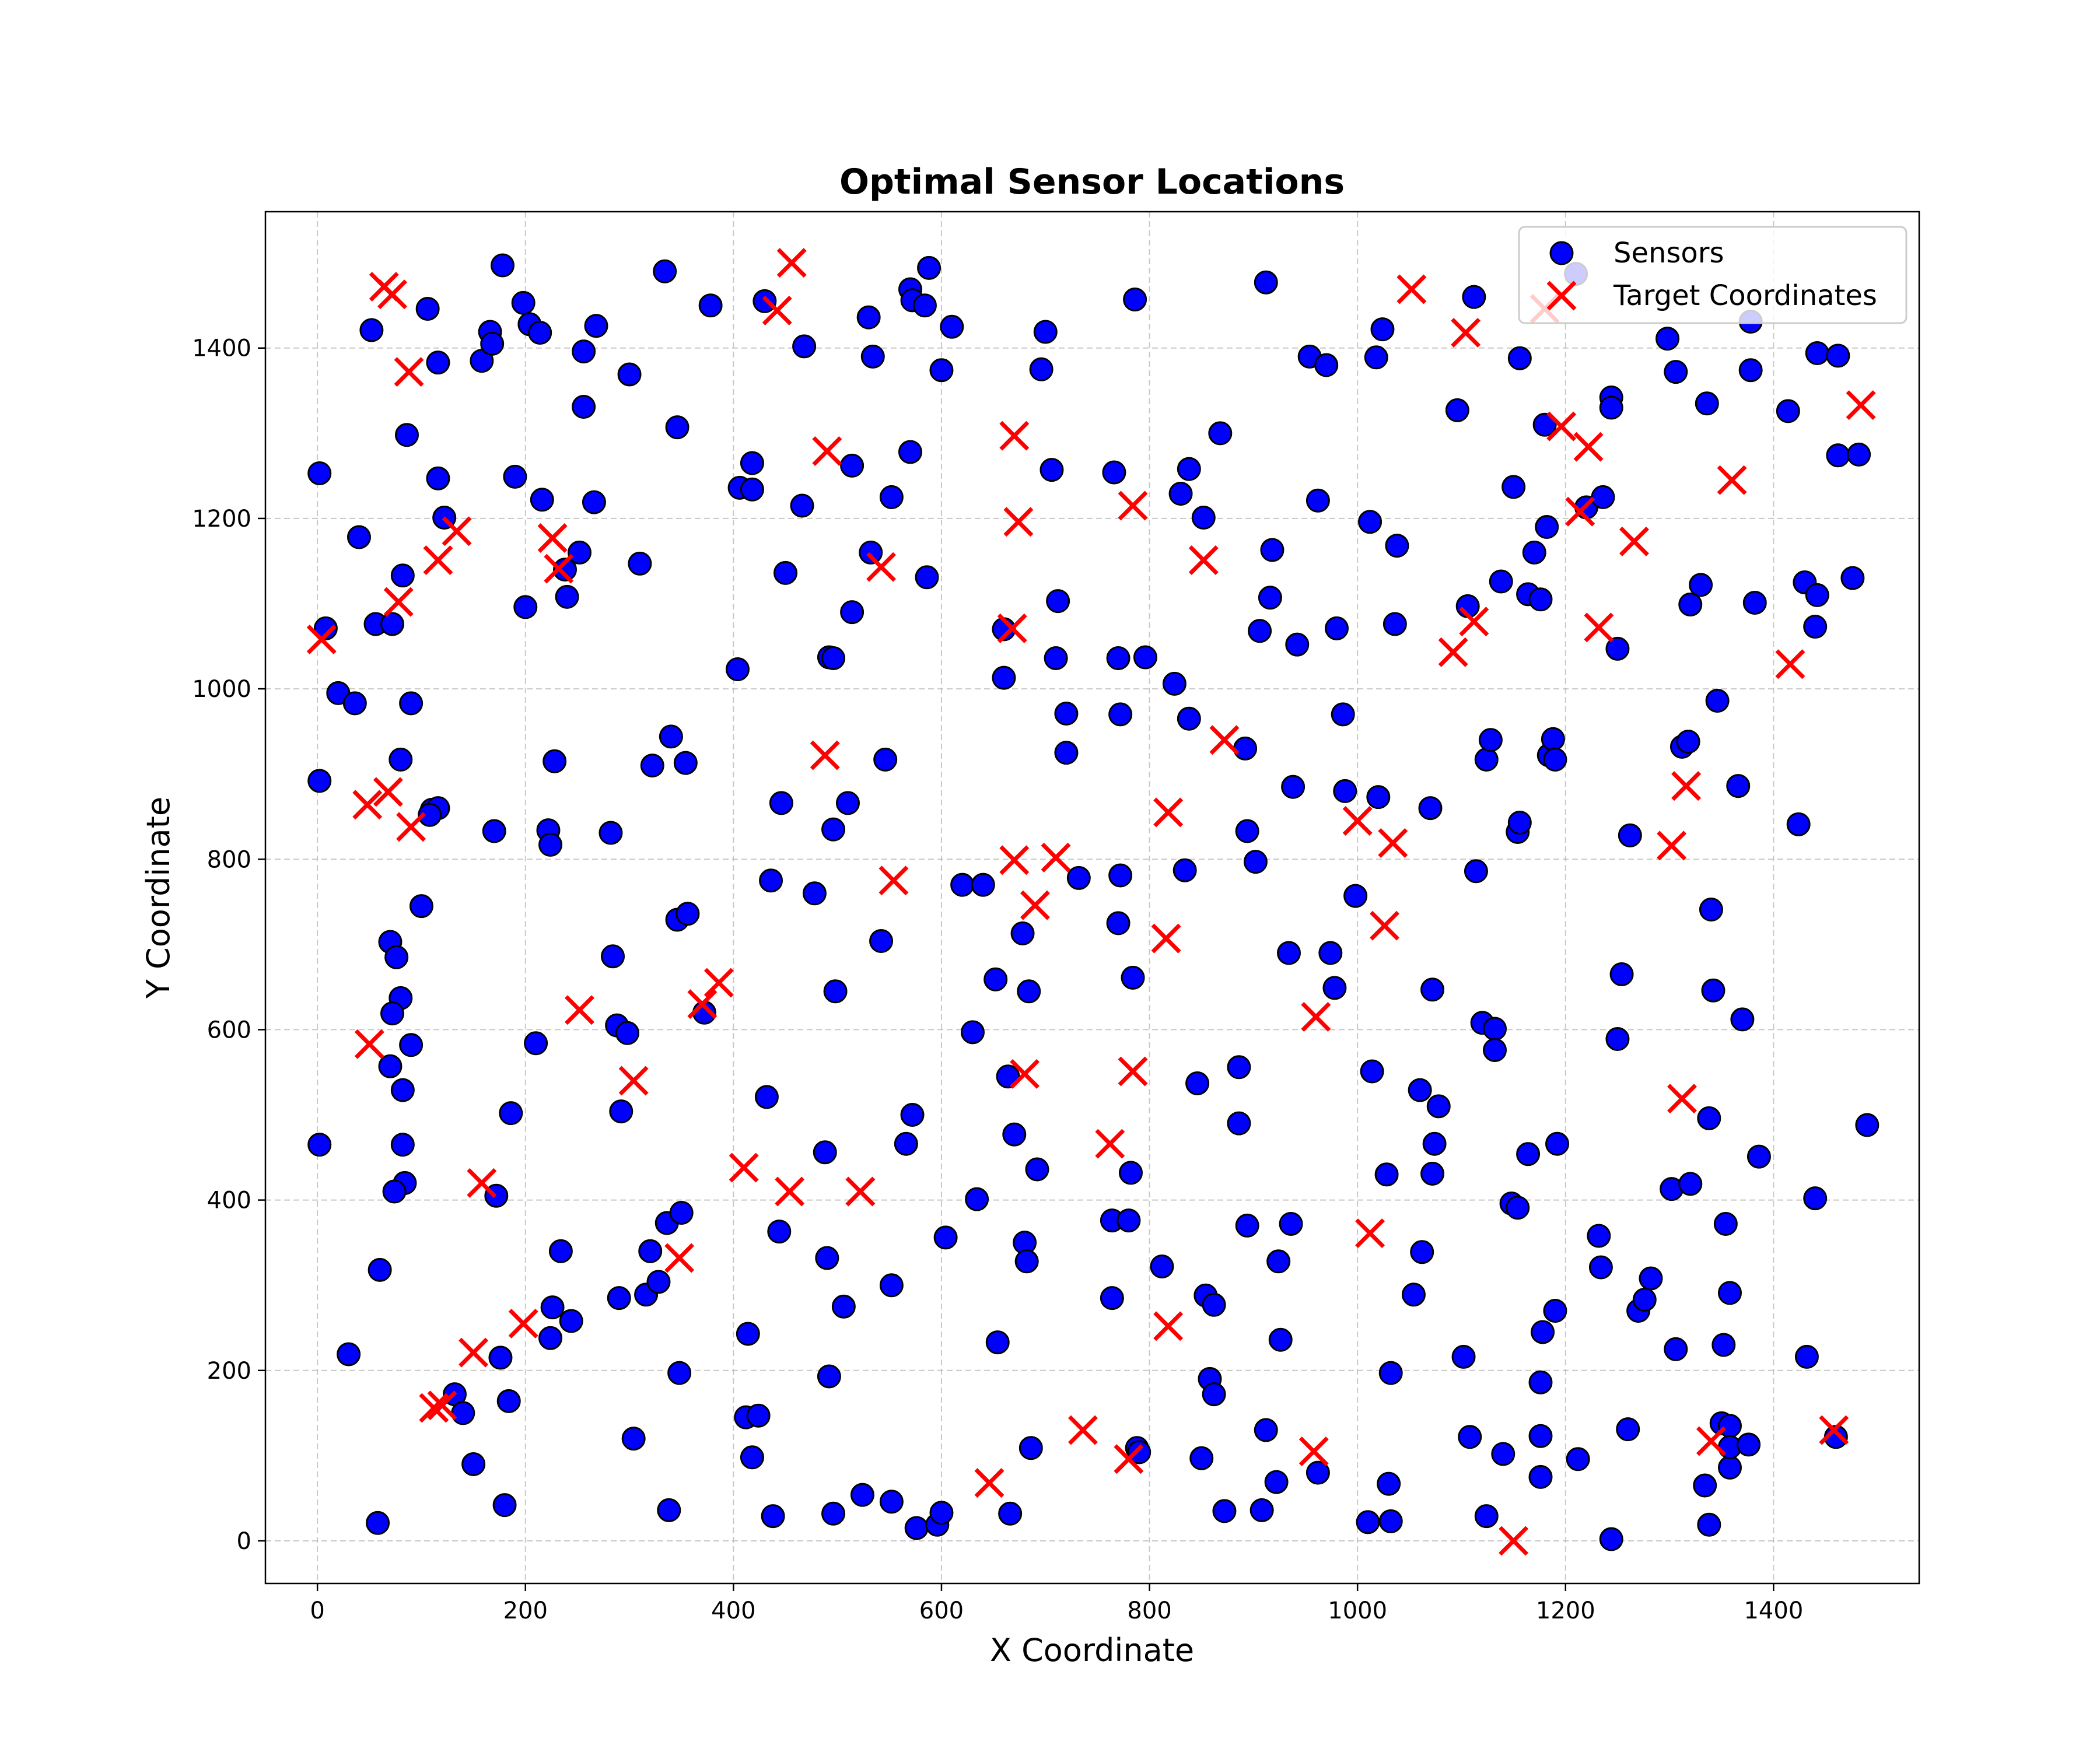  Describe the element at coordinates (244, 1542) in the screenshot. I see `y-tick-label: 0` at that location.